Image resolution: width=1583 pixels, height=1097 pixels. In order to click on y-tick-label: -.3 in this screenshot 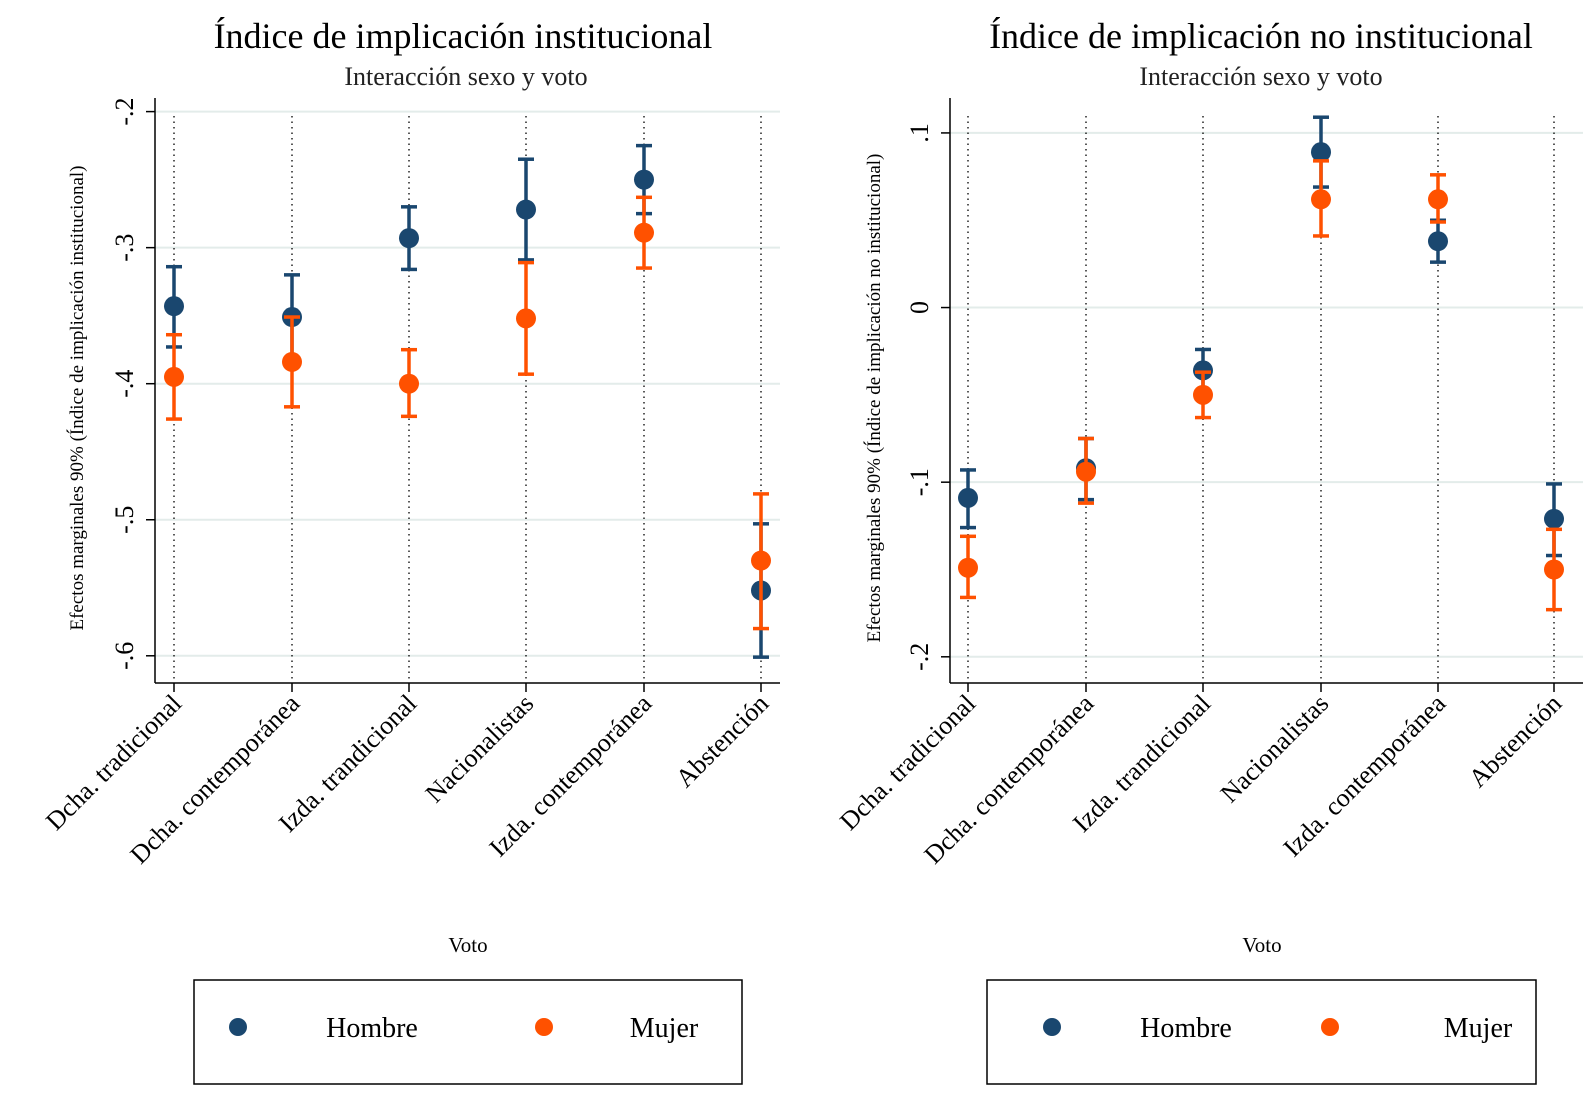, I will do `click(124, 248)`.